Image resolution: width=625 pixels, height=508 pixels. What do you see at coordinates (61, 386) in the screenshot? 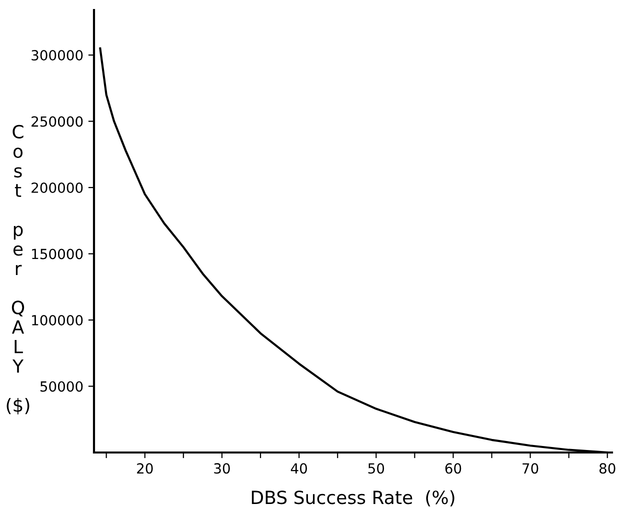
I see `y-tick-label: 50000` at bounding box center [61, 386].